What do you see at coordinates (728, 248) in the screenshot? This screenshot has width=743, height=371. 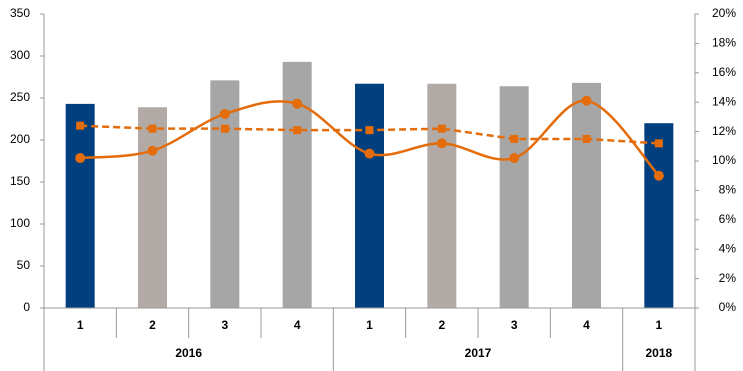 I see `y2-tick-label: 4%` at bounding box center [728, 248].